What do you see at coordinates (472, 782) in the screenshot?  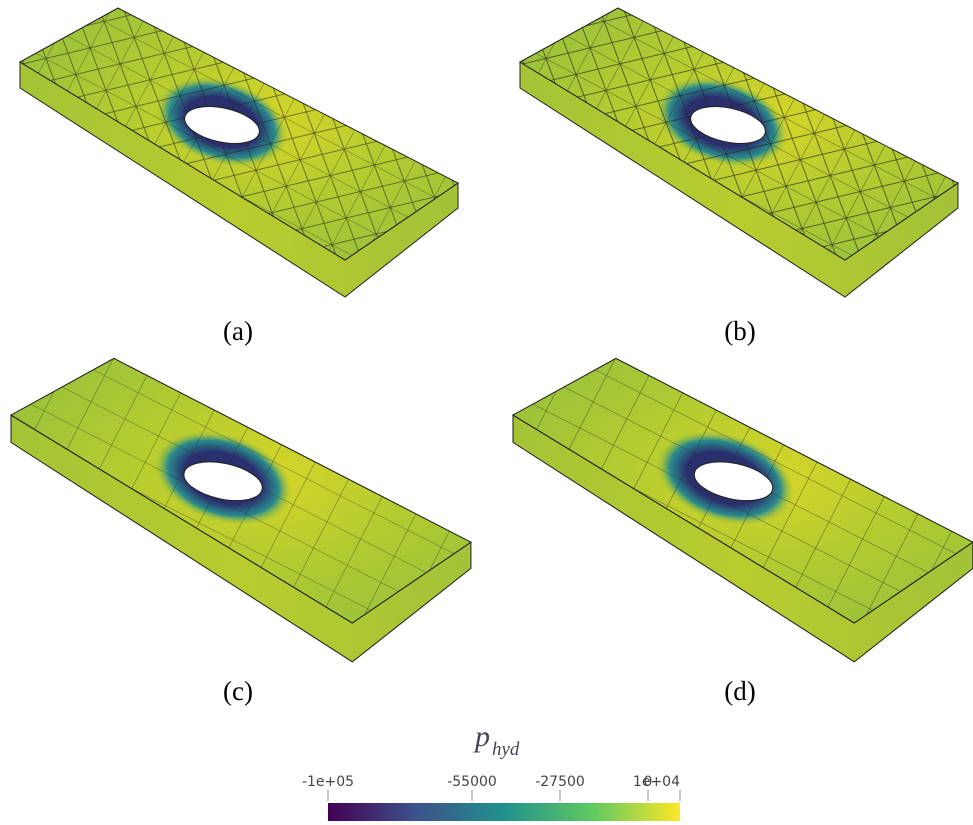 I see `tick-label: -55000` at bounding box center [472, 782].